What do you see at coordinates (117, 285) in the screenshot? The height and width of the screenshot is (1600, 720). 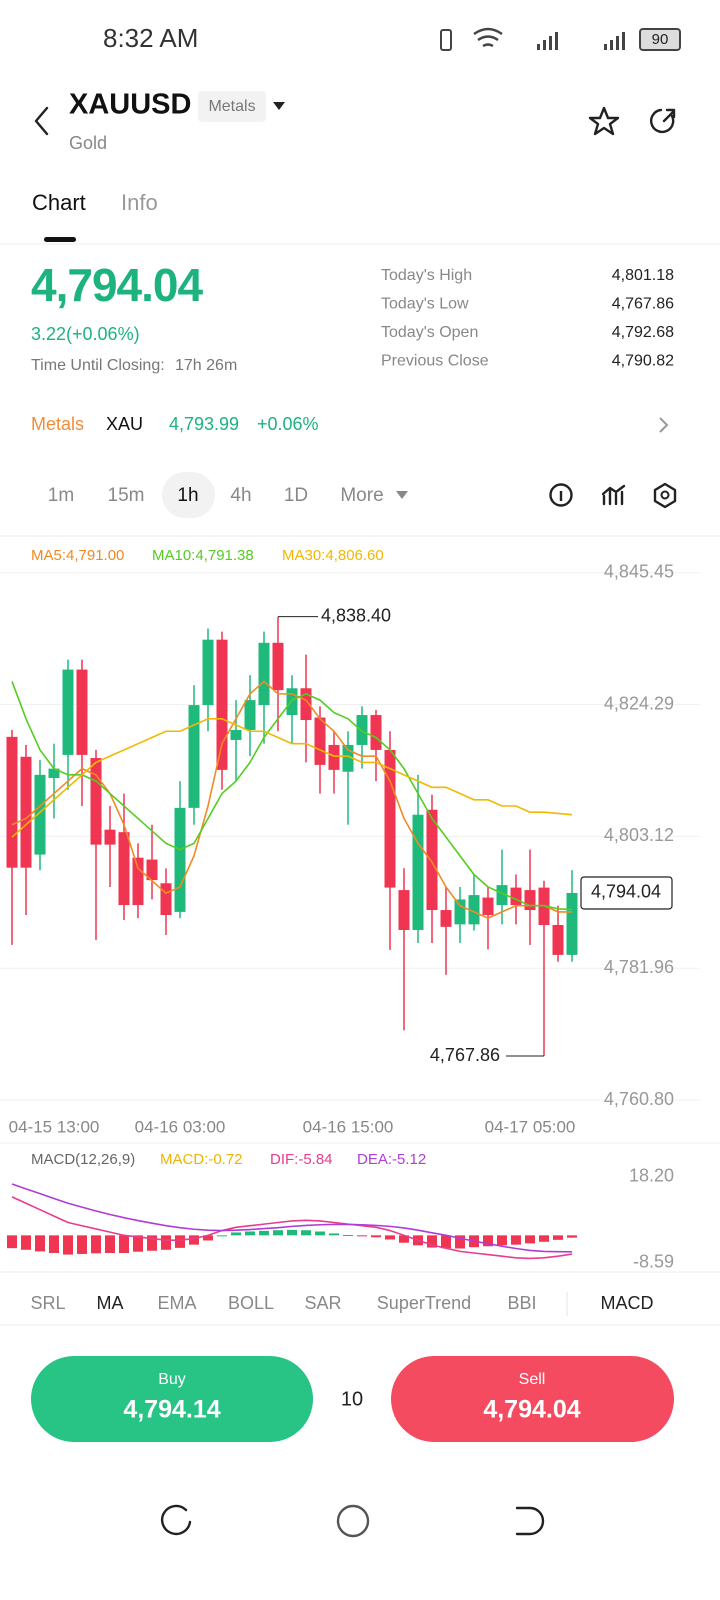 I see `last-price: 4,794.04` at bounding box center [117, 285].